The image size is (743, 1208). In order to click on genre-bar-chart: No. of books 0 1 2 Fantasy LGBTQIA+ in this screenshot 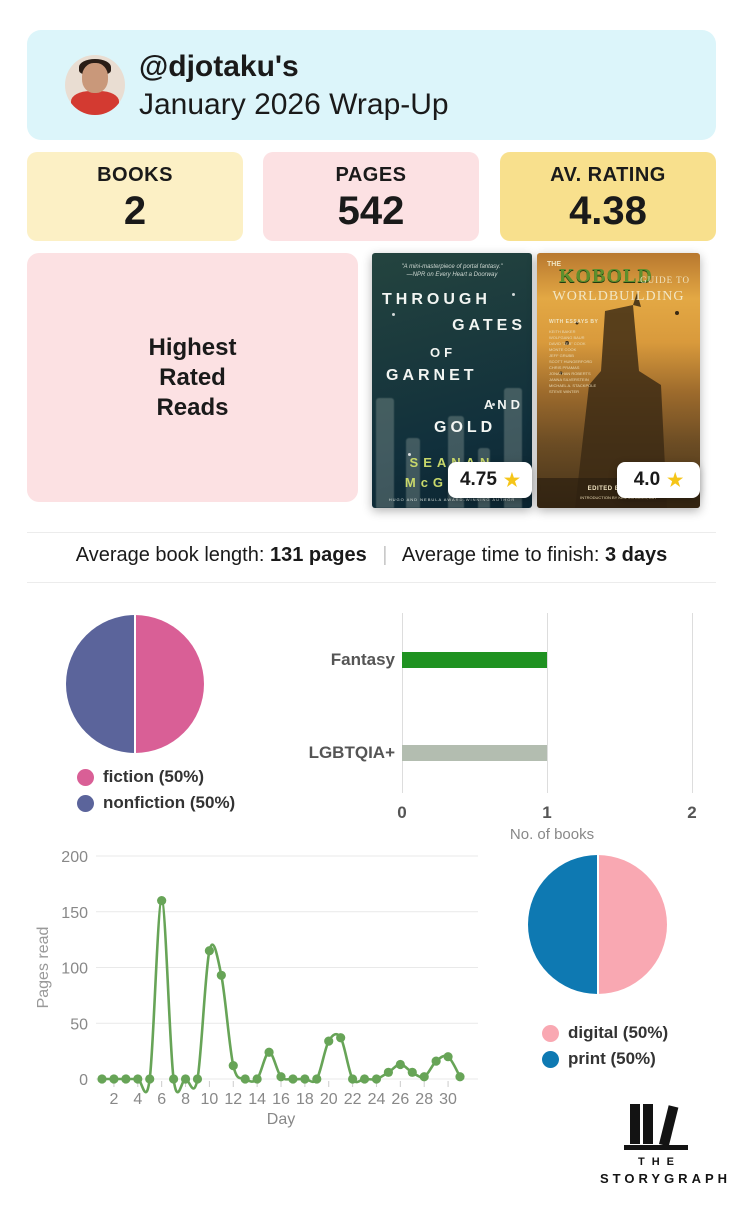, I will do `click(515, 725)`.